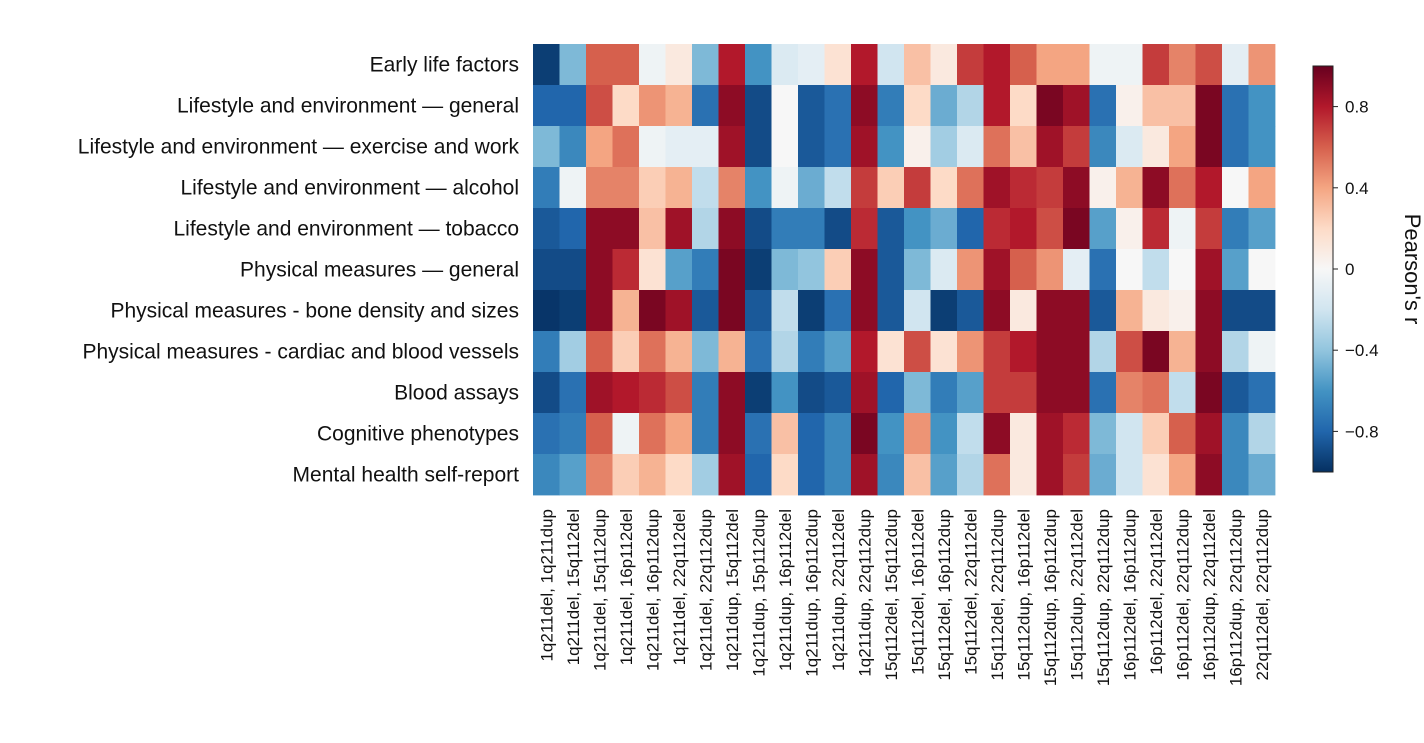  I want to click on column-label: 15q112del, 22q112dup, so click(997, 594).